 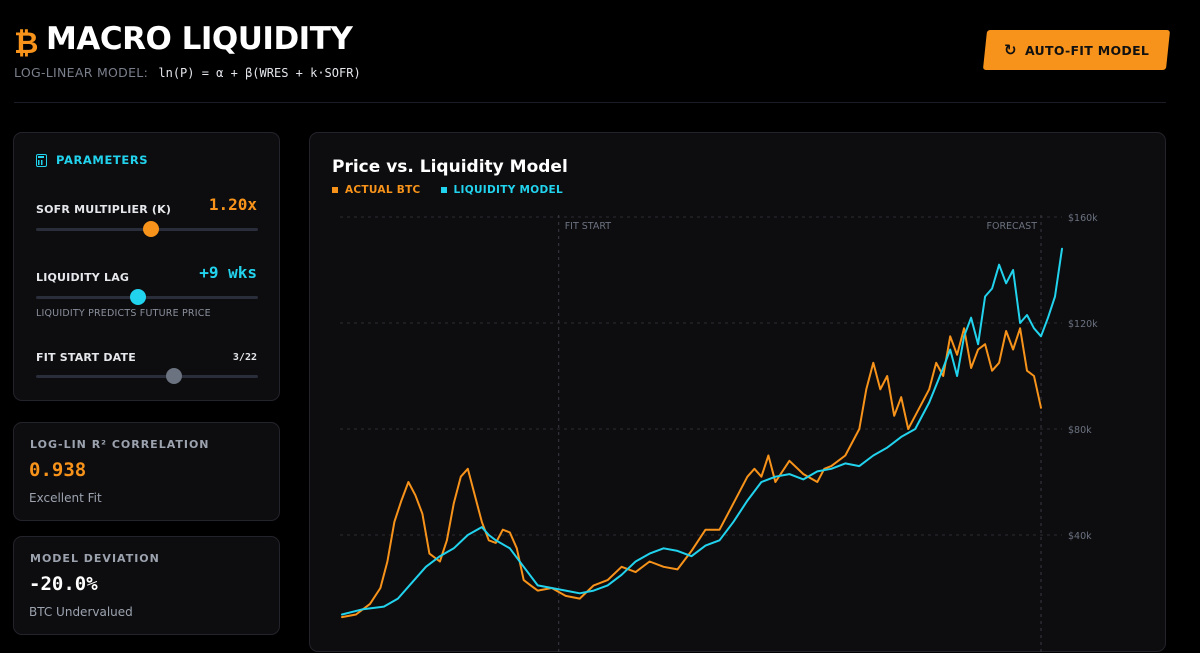 I want to click on fit-start-slider, so click(x=147, y=376).